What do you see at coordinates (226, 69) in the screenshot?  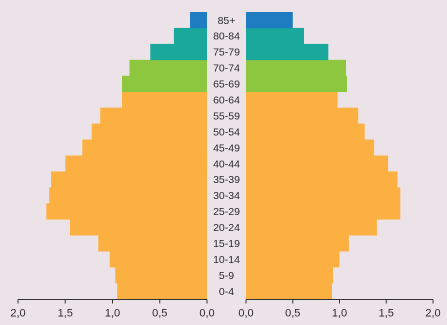 I see `age-label-70-74: 70-74` at bounding box center [226, 69].